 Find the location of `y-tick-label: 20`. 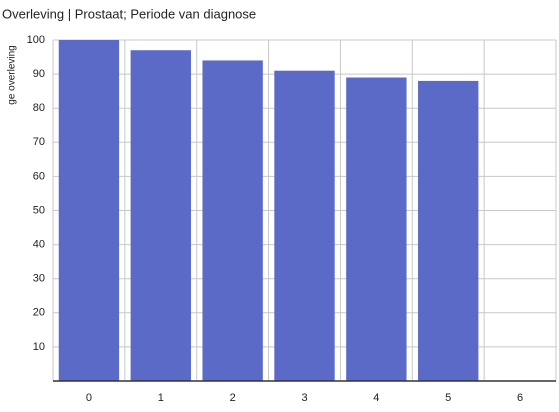

y-tick-label: 20 is located at coordinates (39, 313).